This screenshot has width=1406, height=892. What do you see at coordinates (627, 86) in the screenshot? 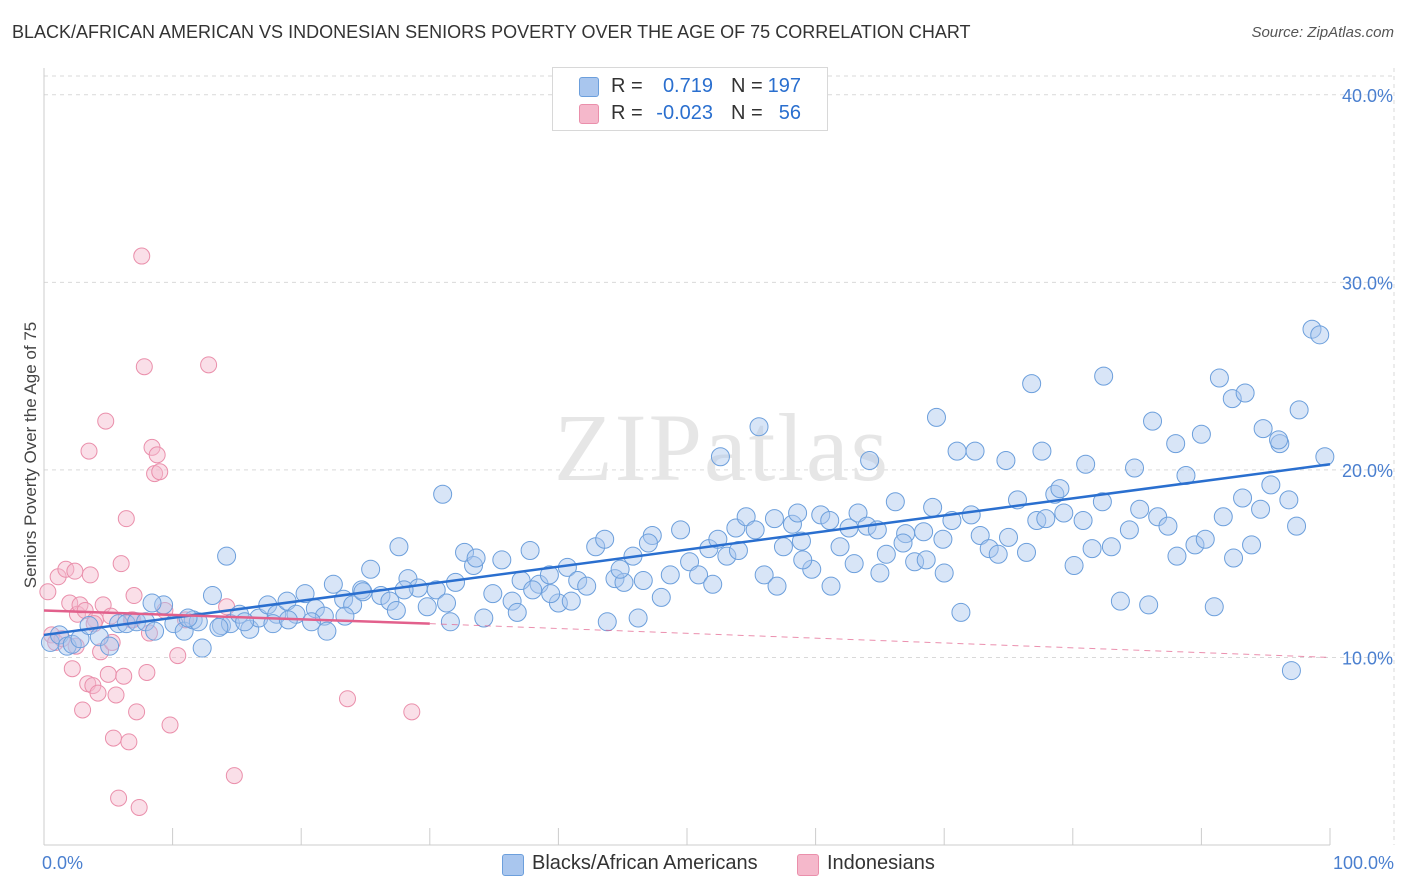
I see `r-label: R =` at bounding box center [627, 86].